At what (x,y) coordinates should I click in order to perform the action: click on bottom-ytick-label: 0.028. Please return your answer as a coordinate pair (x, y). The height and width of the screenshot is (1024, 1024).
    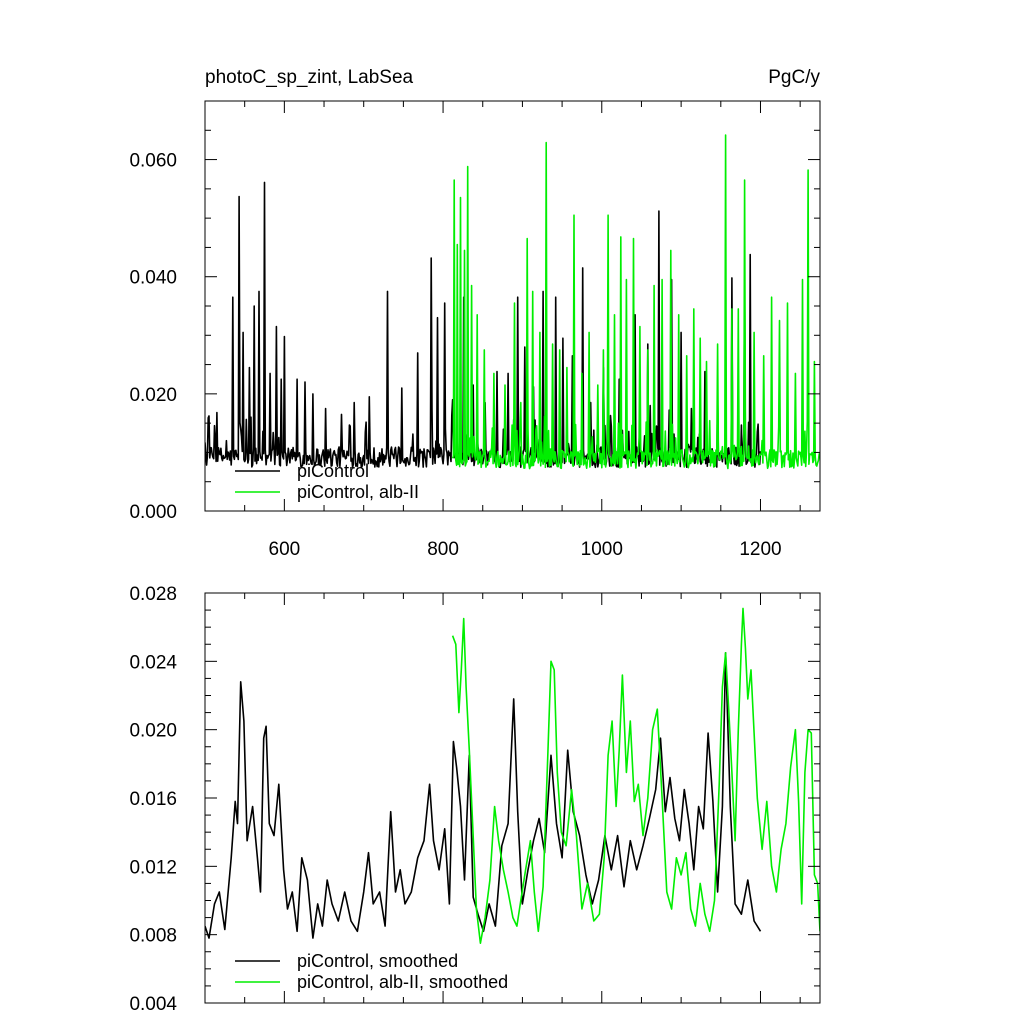
    Looking at the image, I should click on (153, 594).